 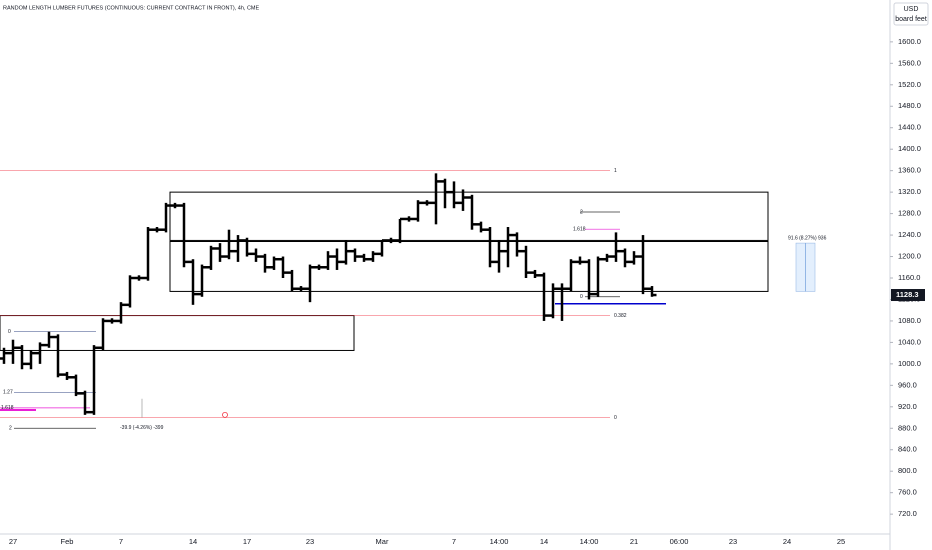 What do you see at coordinates (787, 541) in the screenshot?
I see `x-tick-label: 24` at bounding box center [787, 541].